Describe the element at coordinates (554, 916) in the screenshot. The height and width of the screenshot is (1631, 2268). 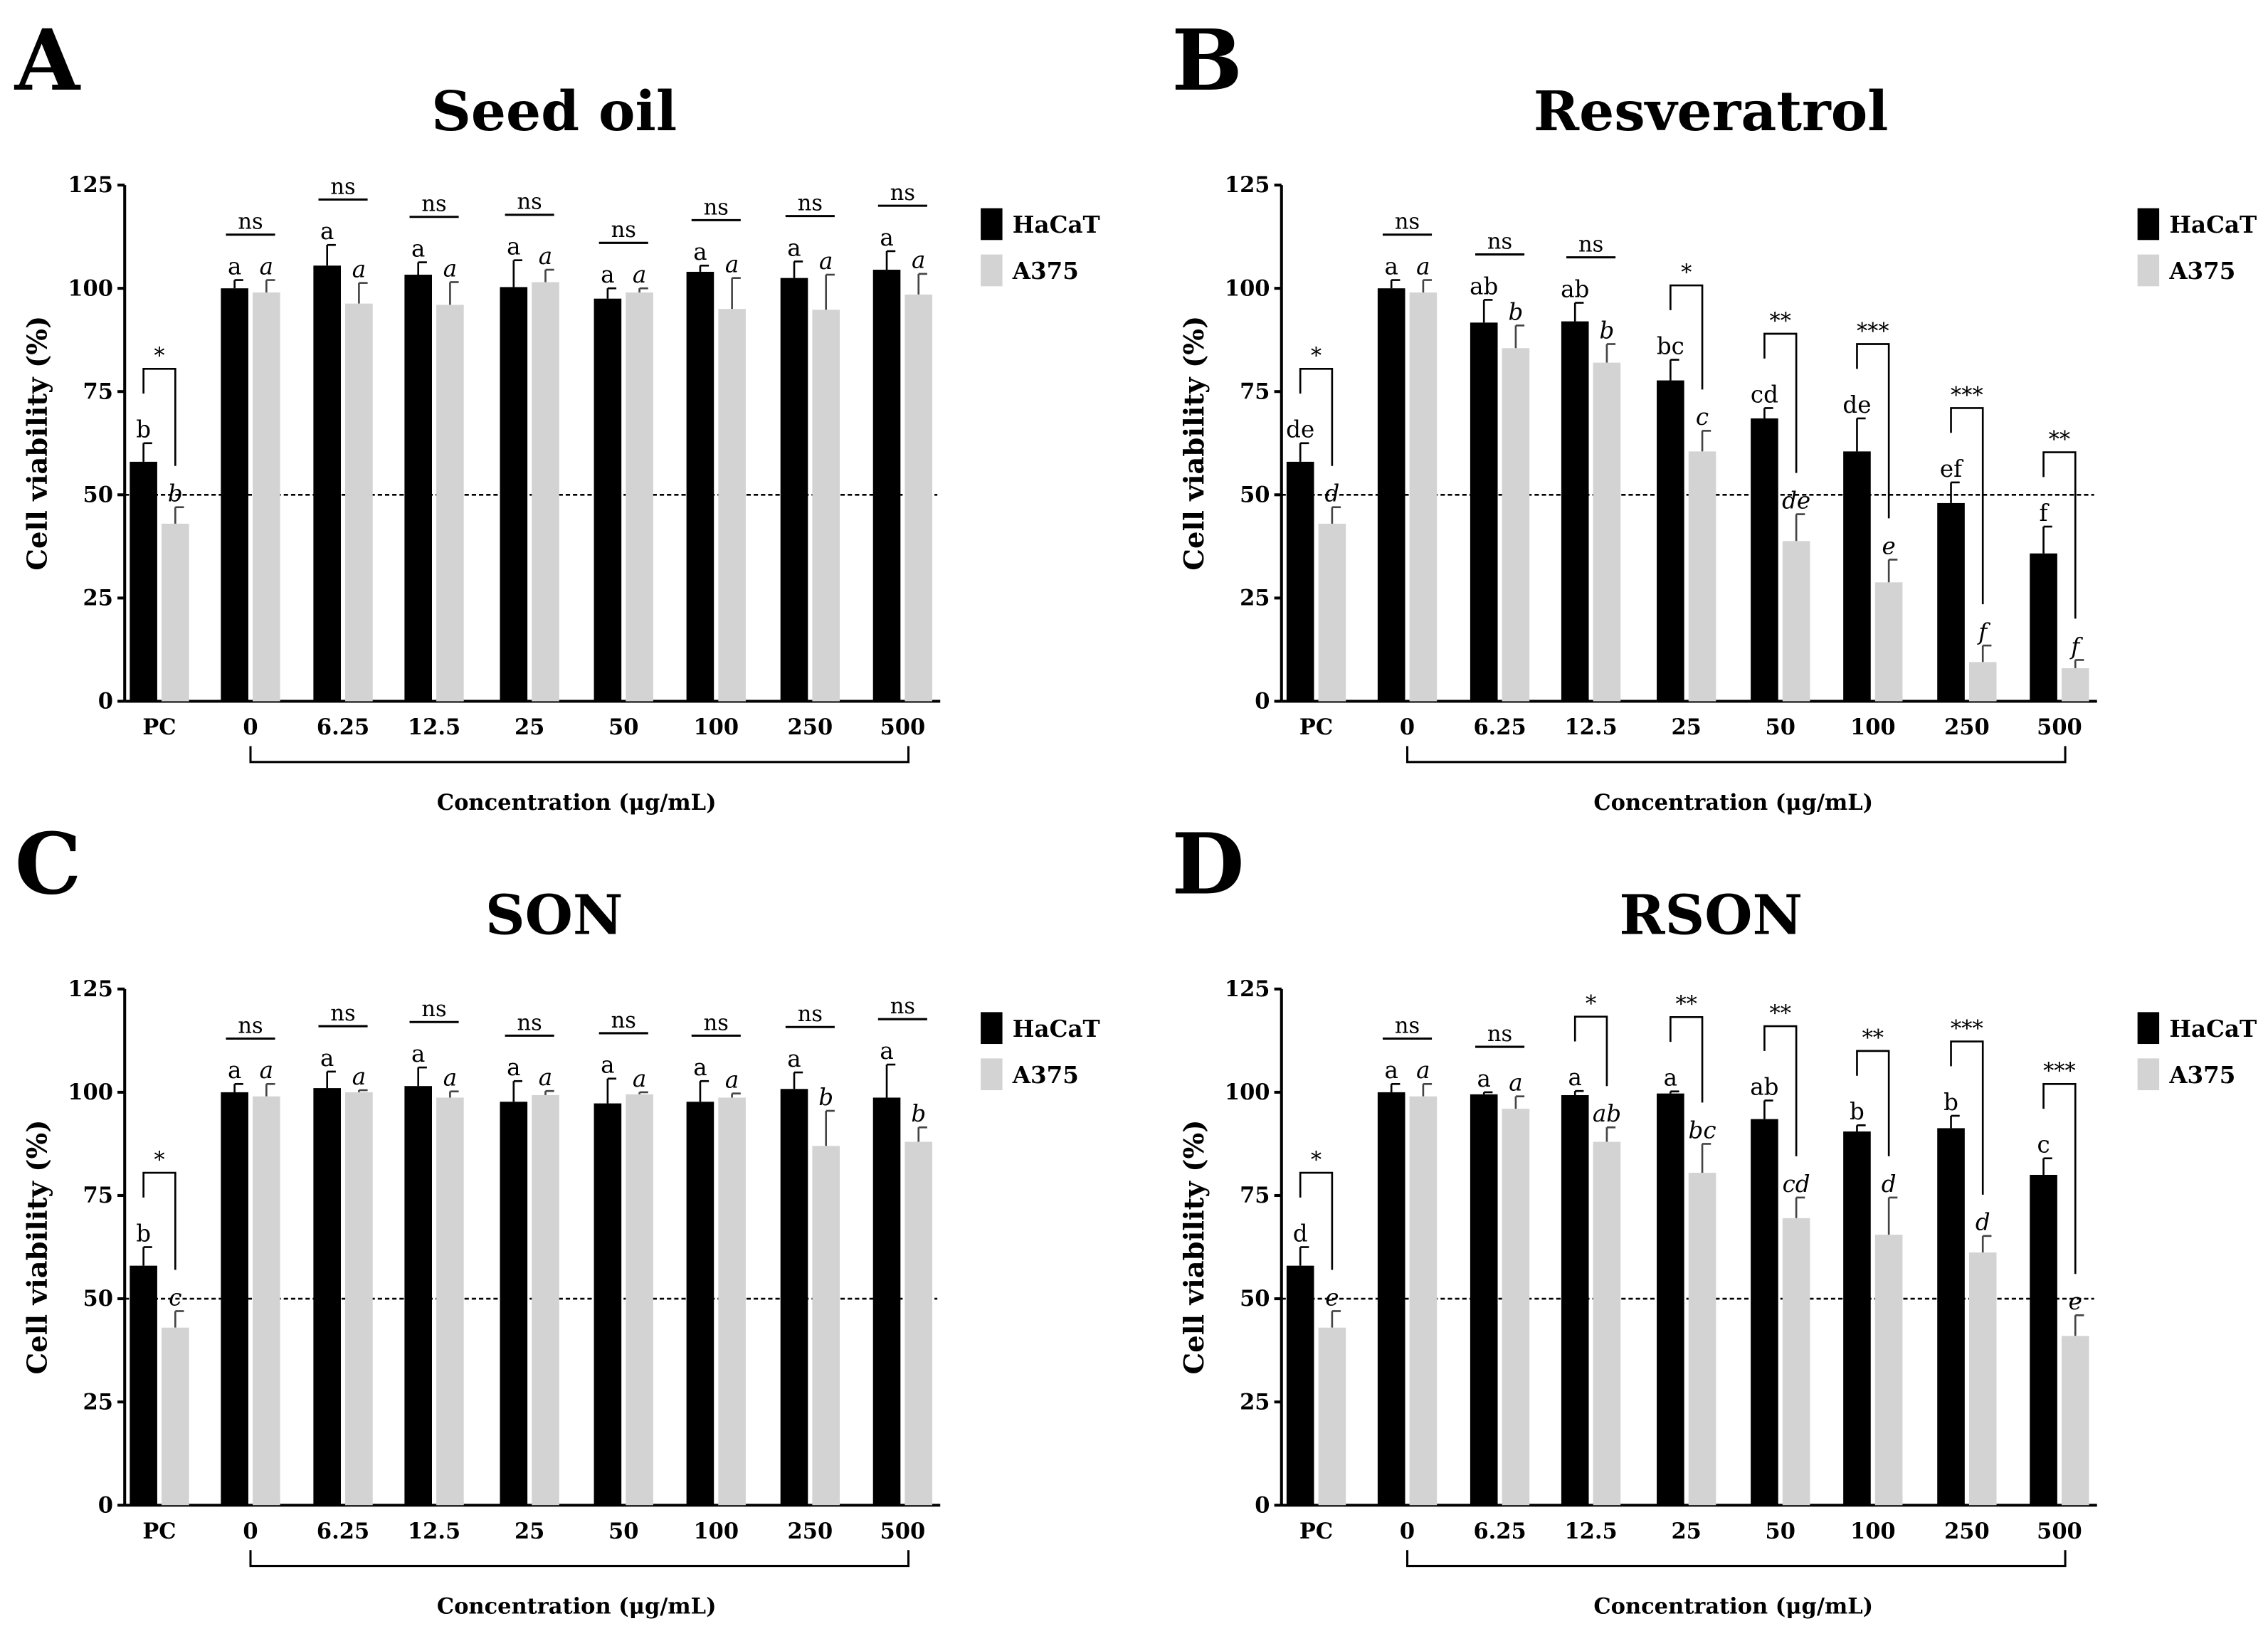
I see `chart-title: SON` at that location.